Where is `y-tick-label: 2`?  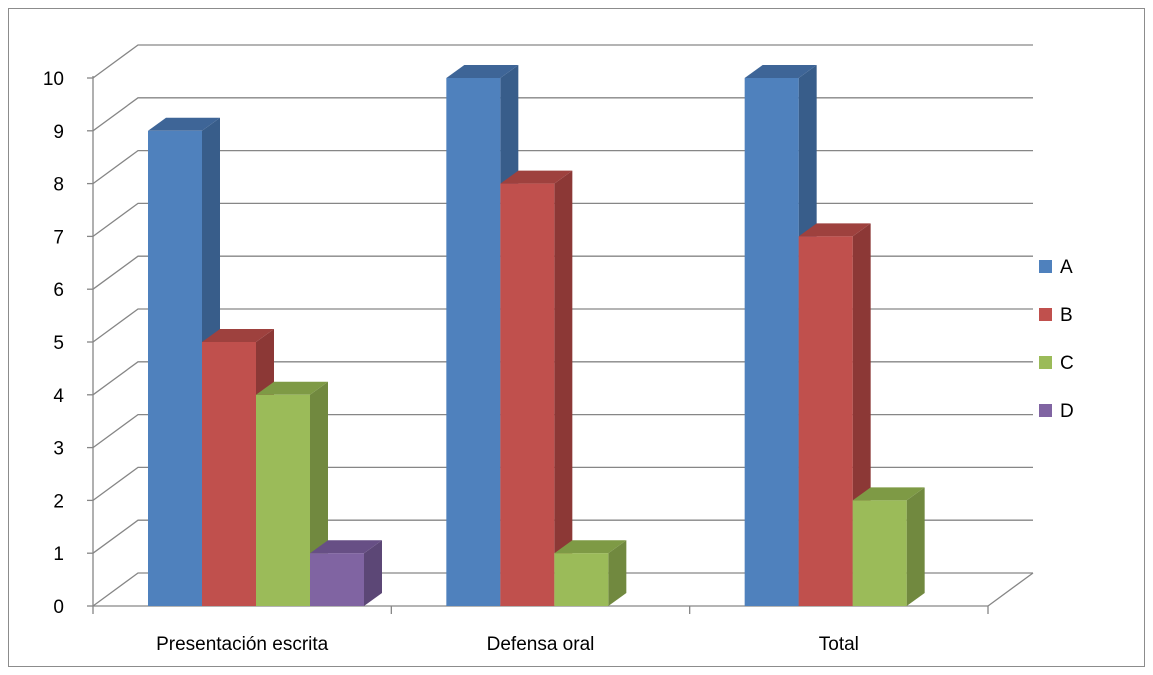 y-tick-label: 2 is located at coordinates (58, 501).